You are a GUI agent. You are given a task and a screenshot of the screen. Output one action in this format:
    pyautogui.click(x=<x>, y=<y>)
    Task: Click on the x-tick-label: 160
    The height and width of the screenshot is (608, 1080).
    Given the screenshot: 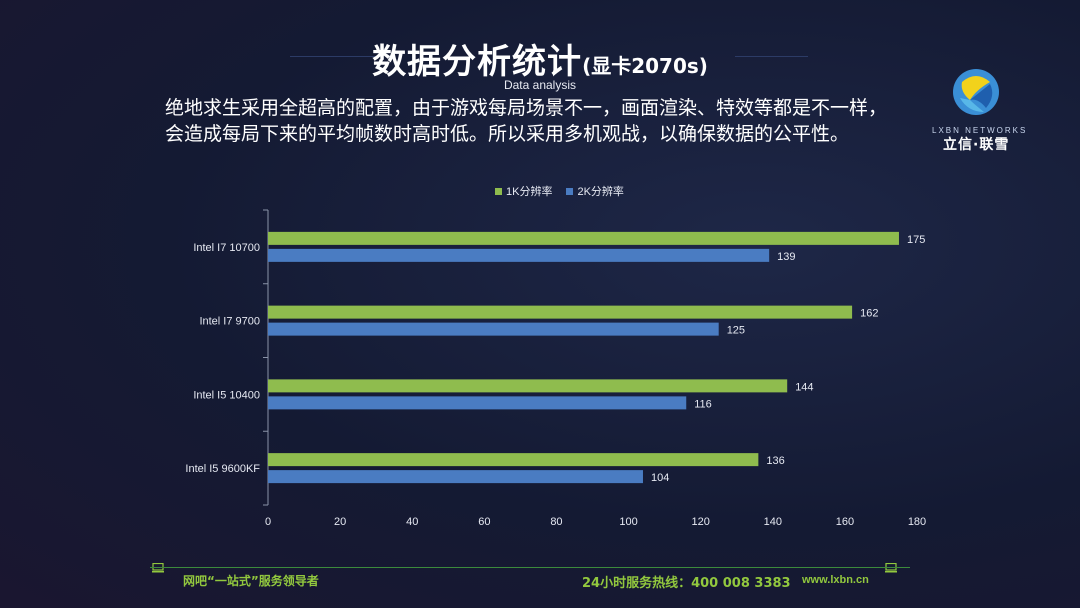 What is the action you would take?
    pyautogui.click(x=845, y=522)
    